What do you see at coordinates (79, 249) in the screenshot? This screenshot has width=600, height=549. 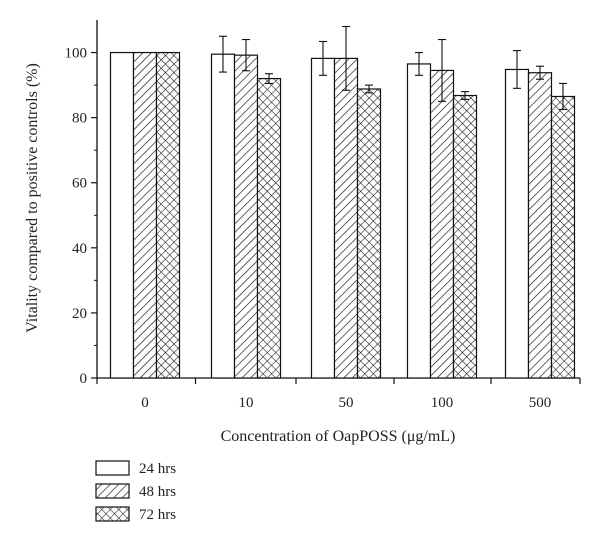 I see `y-tick-label: 40` at bounding box center [79, 249].